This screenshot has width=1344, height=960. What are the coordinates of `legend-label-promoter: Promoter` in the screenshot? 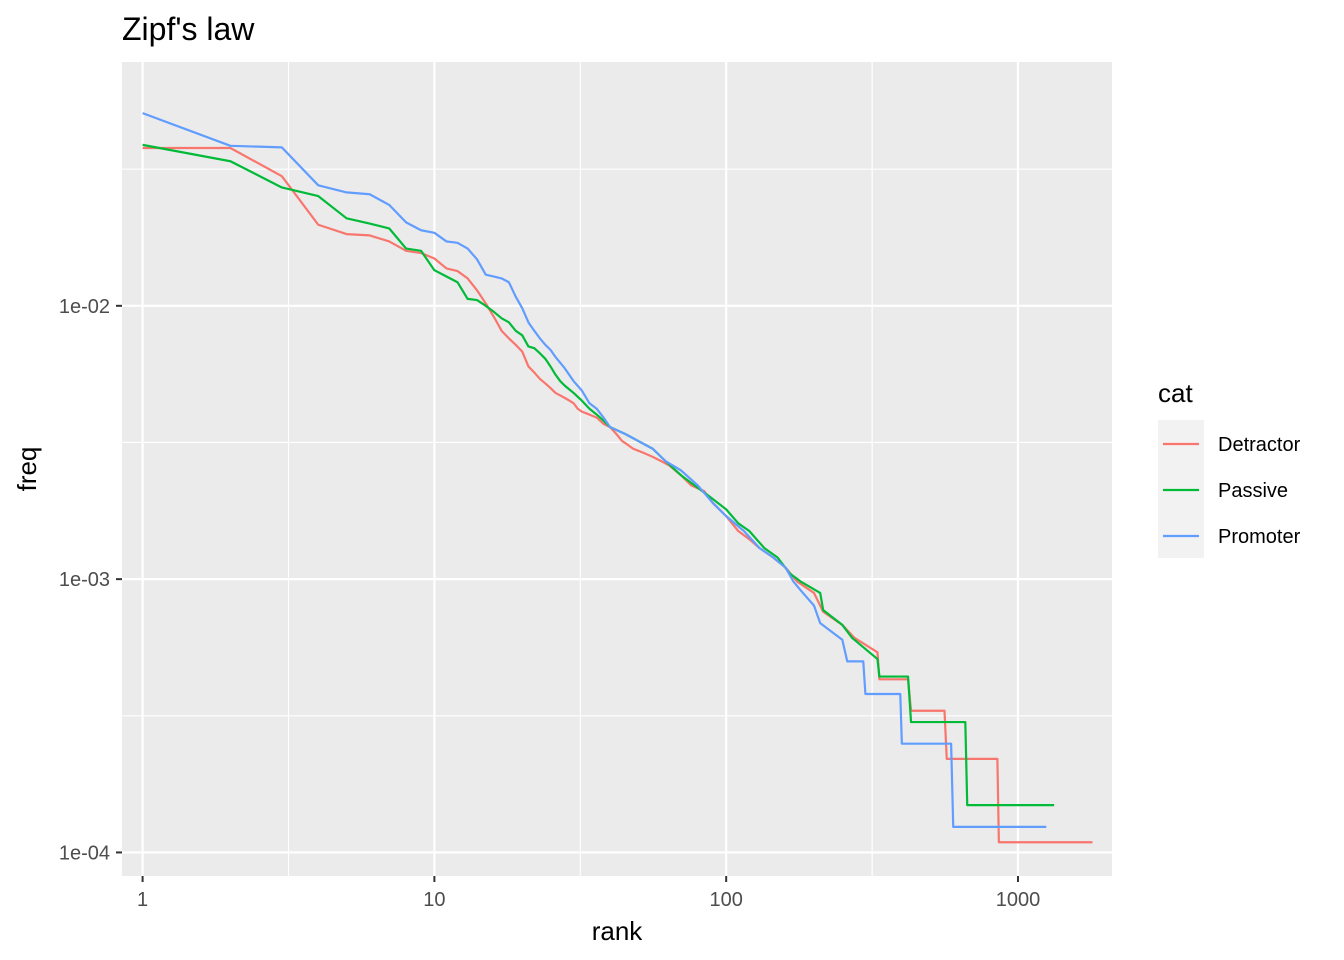 It's located at (1259, 537).